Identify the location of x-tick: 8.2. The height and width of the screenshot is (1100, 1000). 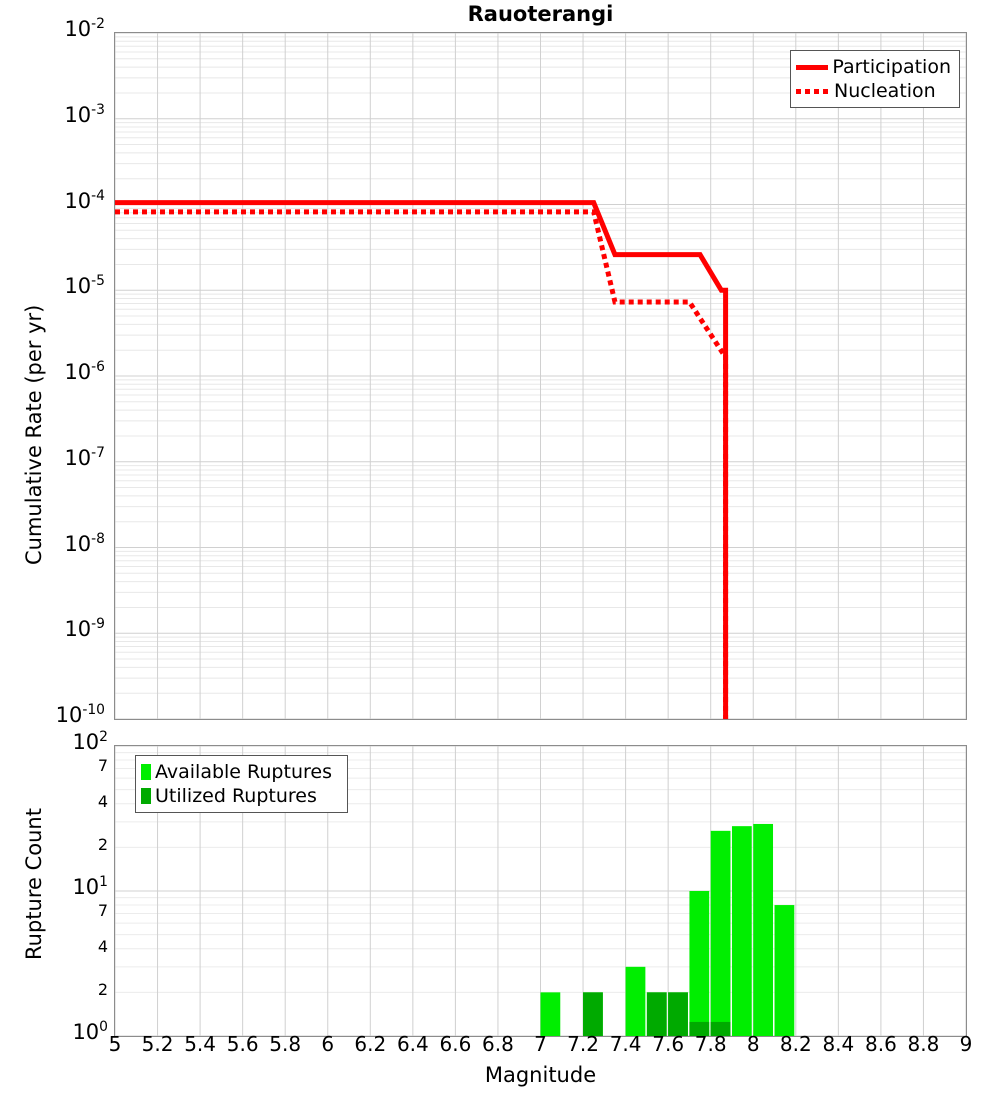
(795, 1044).